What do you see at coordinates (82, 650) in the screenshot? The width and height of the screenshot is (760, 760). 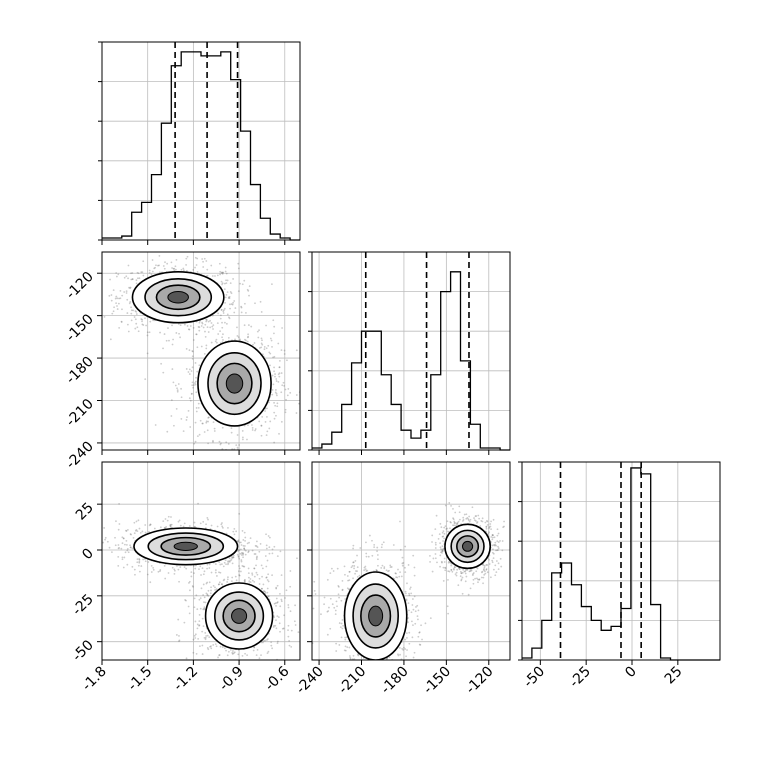 I see `y-tick-label: -50` at bounding box center [82, 650].